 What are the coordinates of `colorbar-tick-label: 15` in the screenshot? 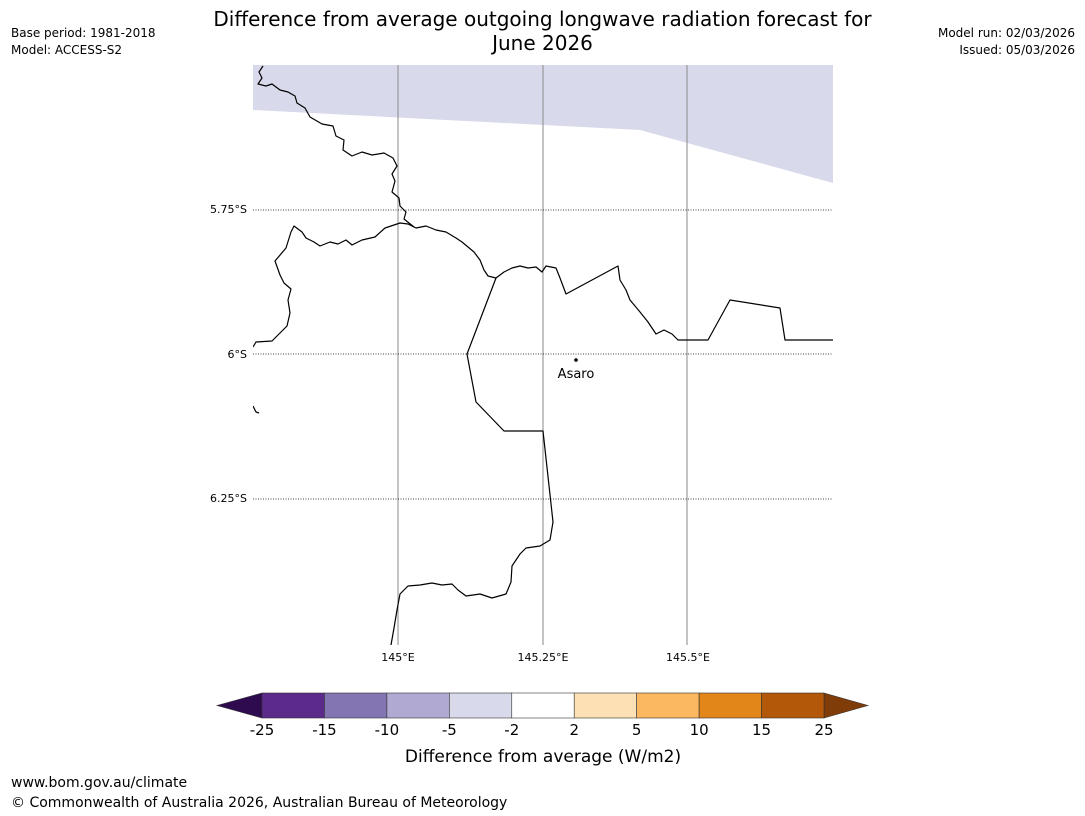 It's located at (761, 730).